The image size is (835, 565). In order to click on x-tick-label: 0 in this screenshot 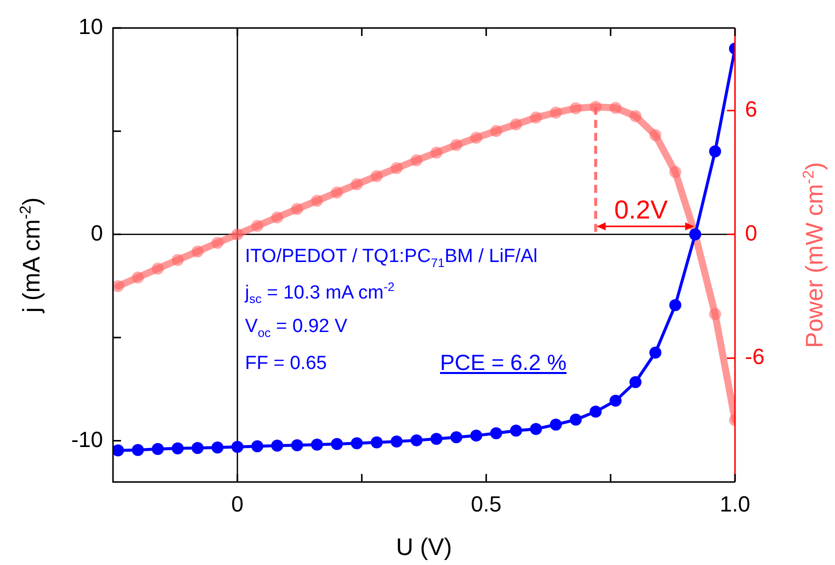, I will do `click(237, 503)`.